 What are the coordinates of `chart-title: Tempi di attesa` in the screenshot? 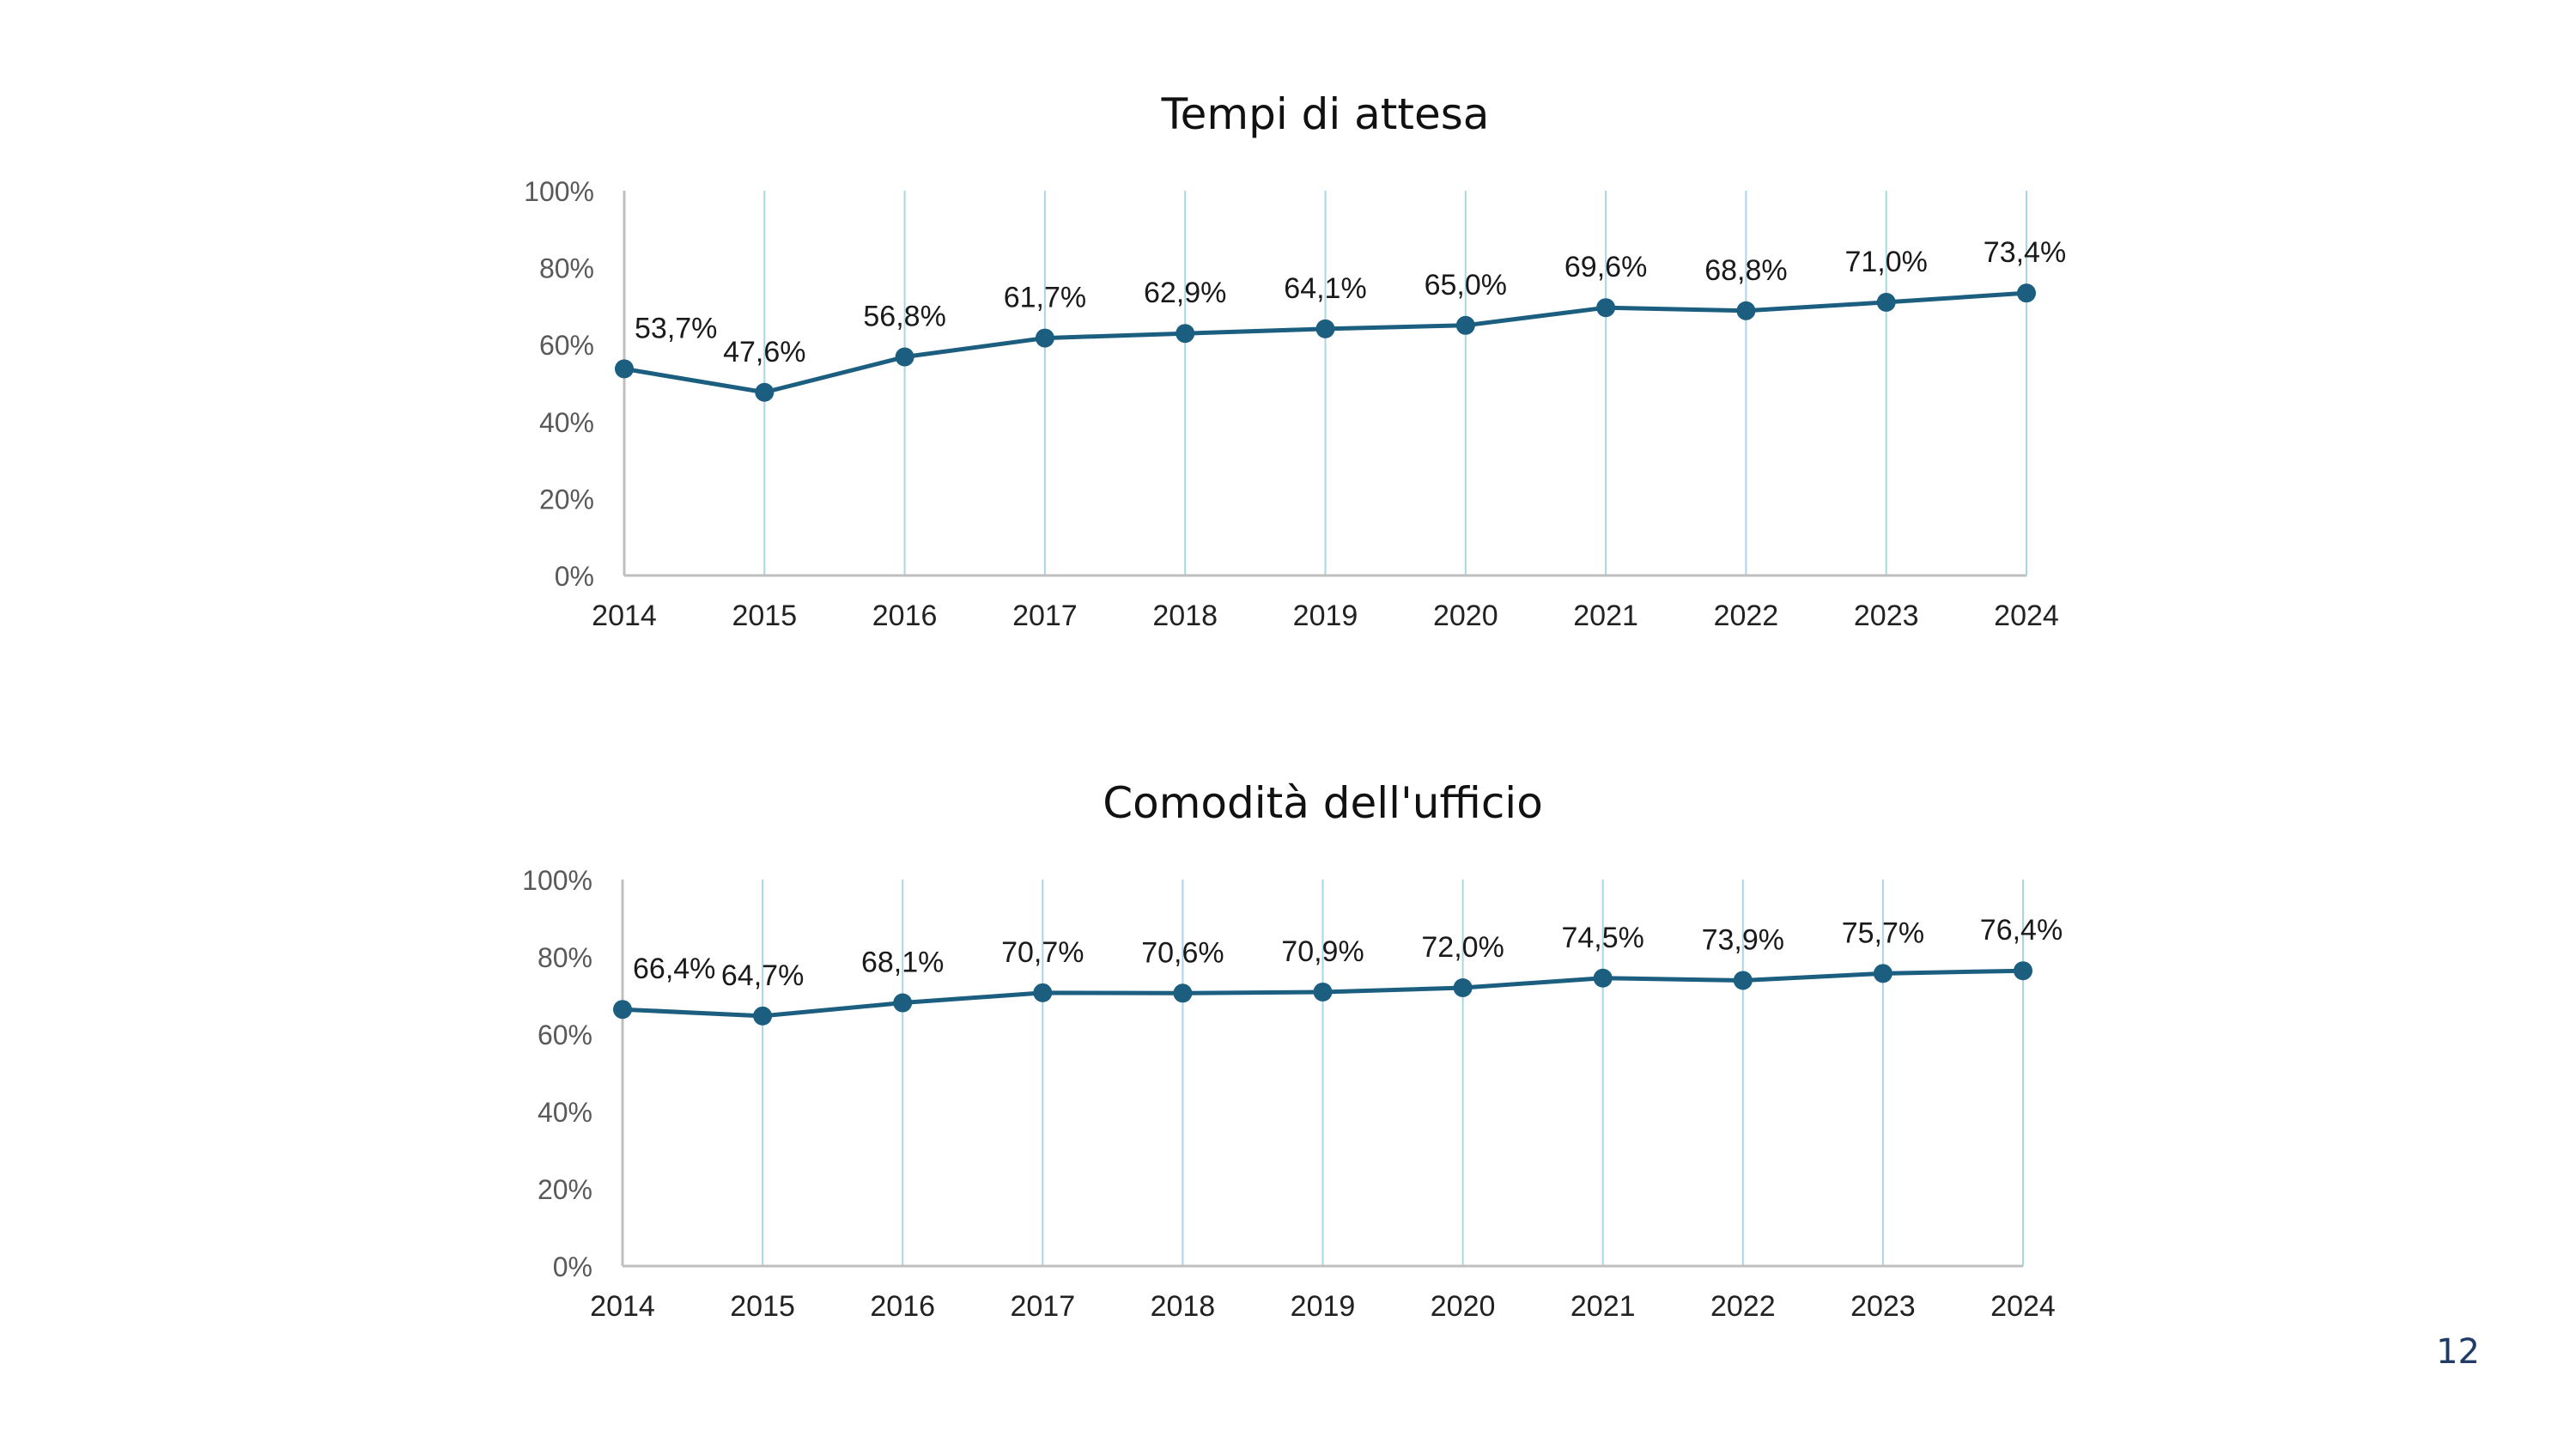 It's located at (1325, 114).